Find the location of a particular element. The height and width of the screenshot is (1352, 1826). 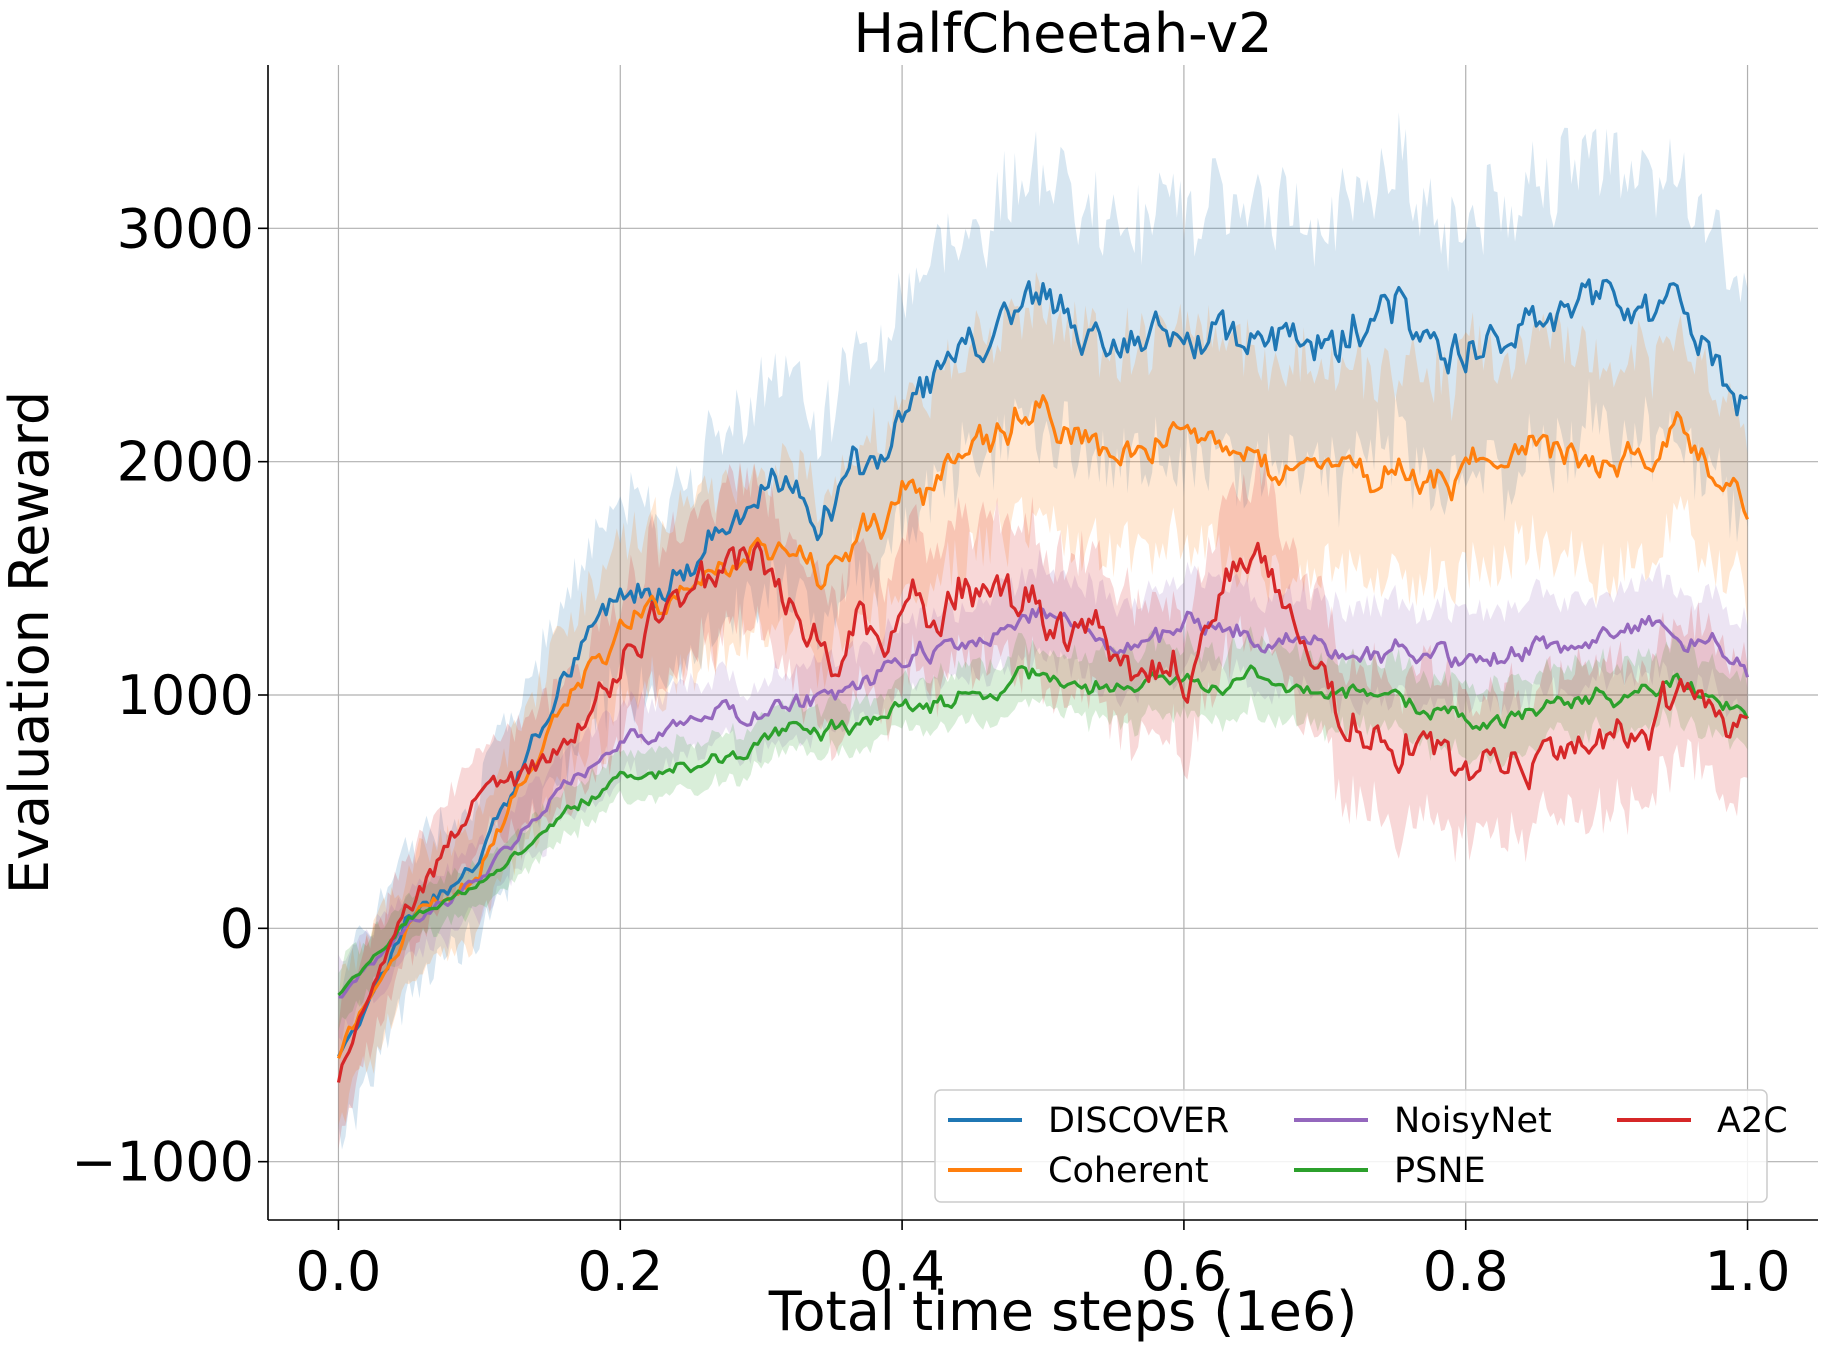

chart-title: HalfCheetah-v2 is located at coordinates (1063, 33).